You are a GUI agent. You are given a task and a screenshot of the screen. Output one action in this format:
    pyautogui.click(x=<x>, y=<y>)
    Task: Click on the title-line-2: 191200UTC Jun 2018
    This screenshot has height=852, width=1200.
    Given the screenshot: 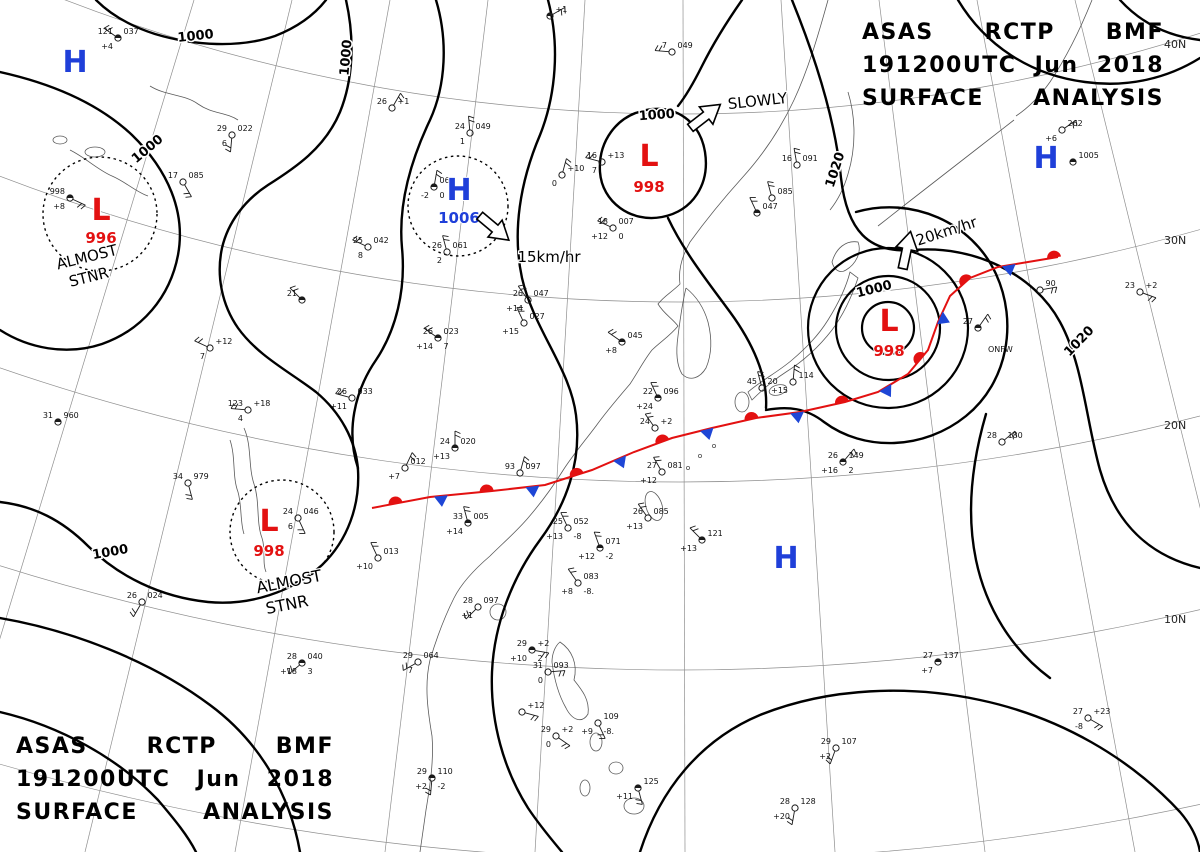 What is the action you would take?
    pyautogui.click(x=1013, y=65)
    